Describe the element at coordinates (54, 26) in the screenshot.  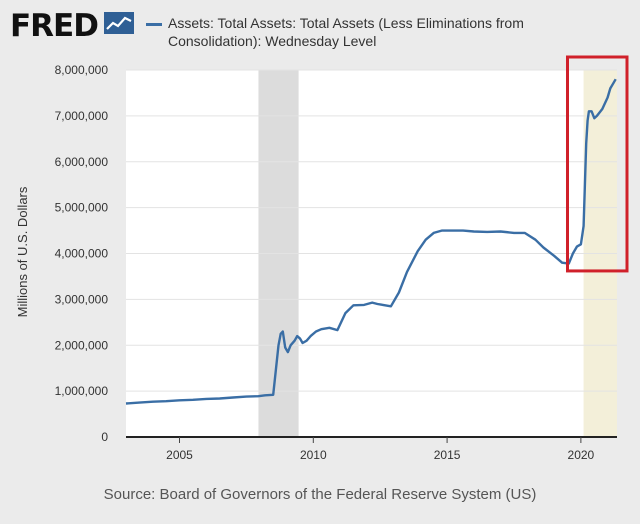
I see `fred-logo: FRED` at that location.